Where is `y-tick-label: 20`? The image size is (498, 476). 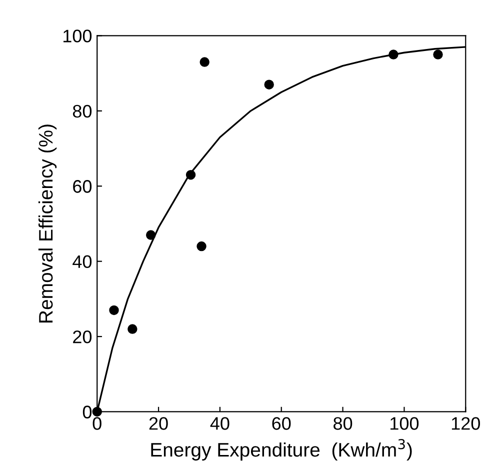
y-tick-label: 20 is located at coordinates (82, 337).